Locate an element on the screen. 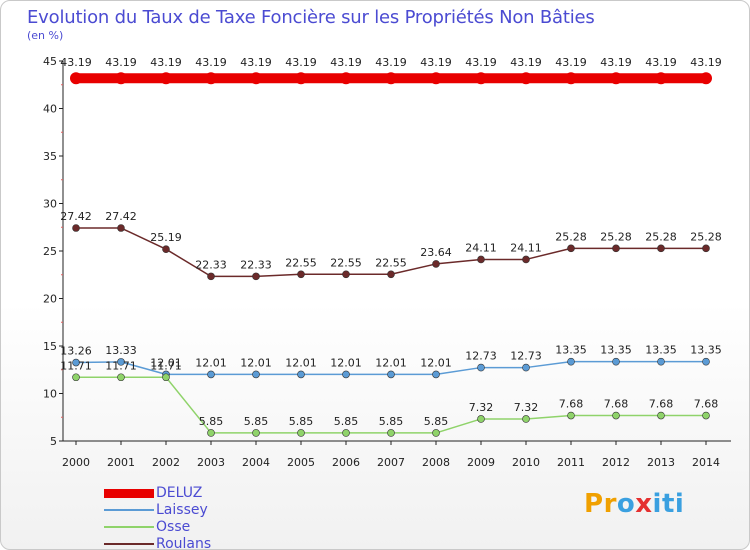 This screenshot has height=550, width=750. data-label-roulans: 22.55 is located at coordinates (391, 262).